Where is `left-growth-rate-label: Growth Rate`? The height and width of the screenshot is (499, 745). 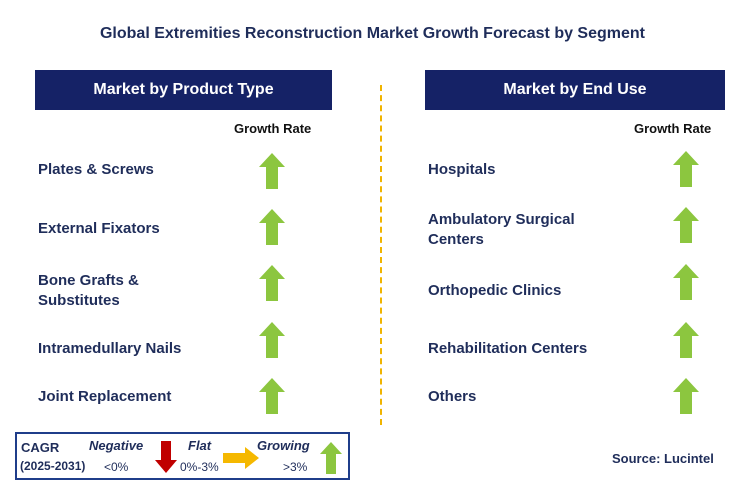 left-growth-rate-label: Growth Rate is located at coordinates (273, 128).